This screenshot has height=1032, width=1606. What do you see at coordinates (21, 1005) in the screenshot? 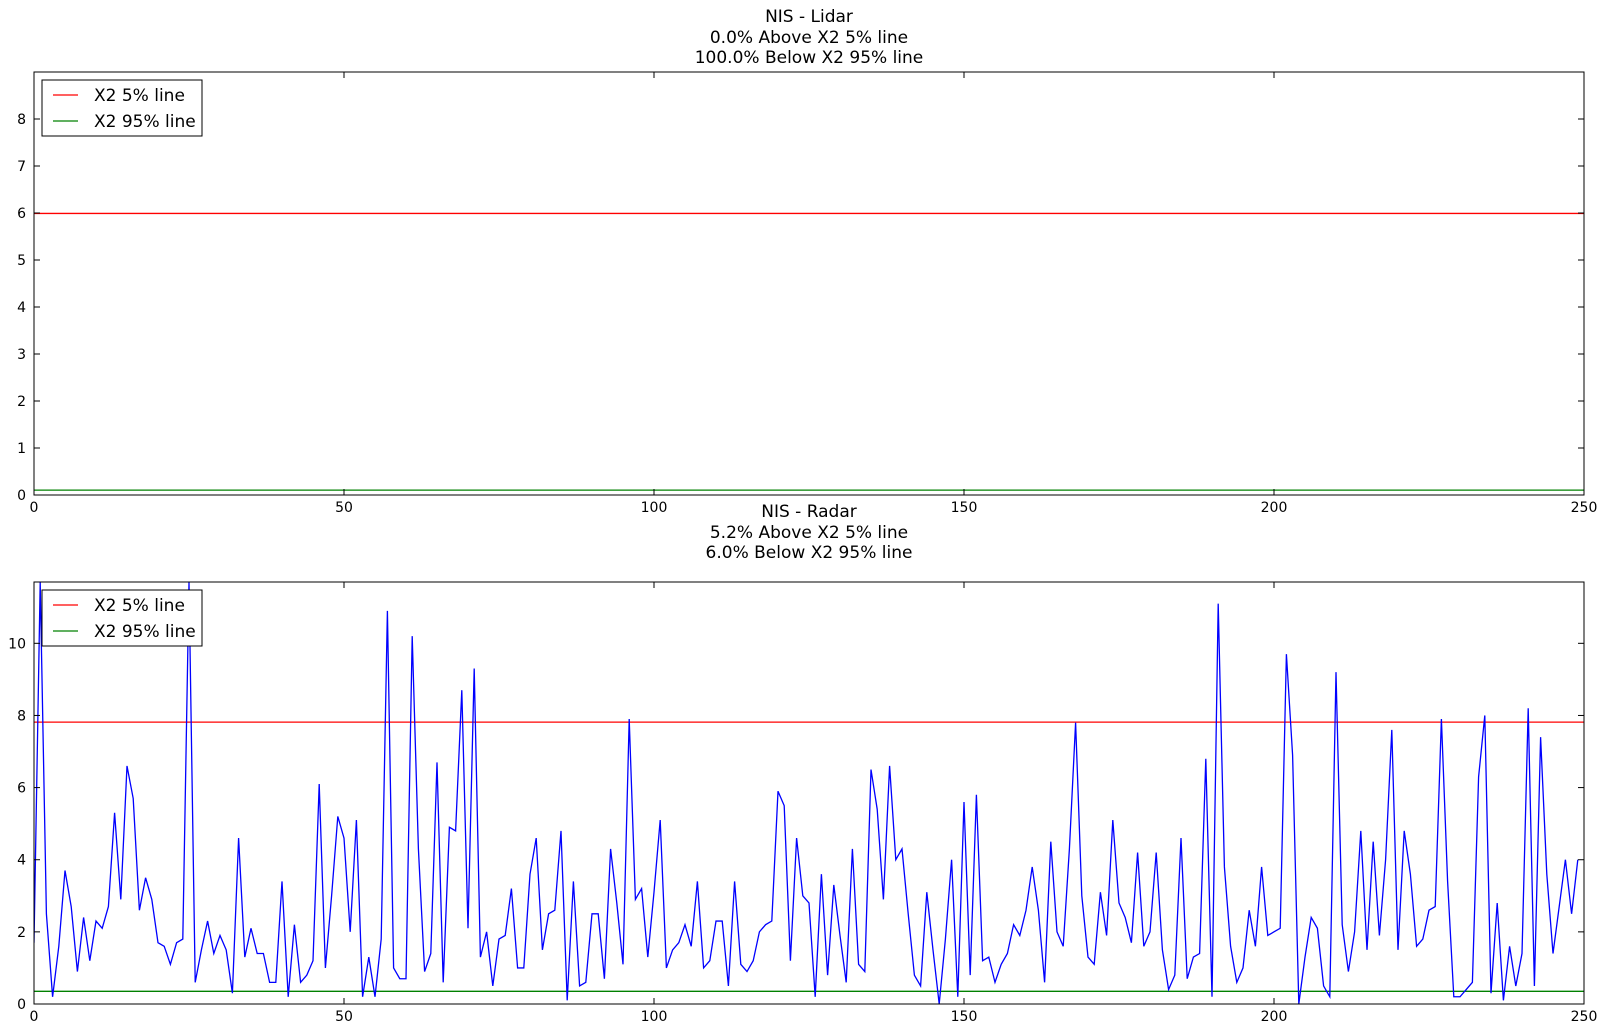
I see `radar-ytick-label: 0` at bounding box center [21, 1005].